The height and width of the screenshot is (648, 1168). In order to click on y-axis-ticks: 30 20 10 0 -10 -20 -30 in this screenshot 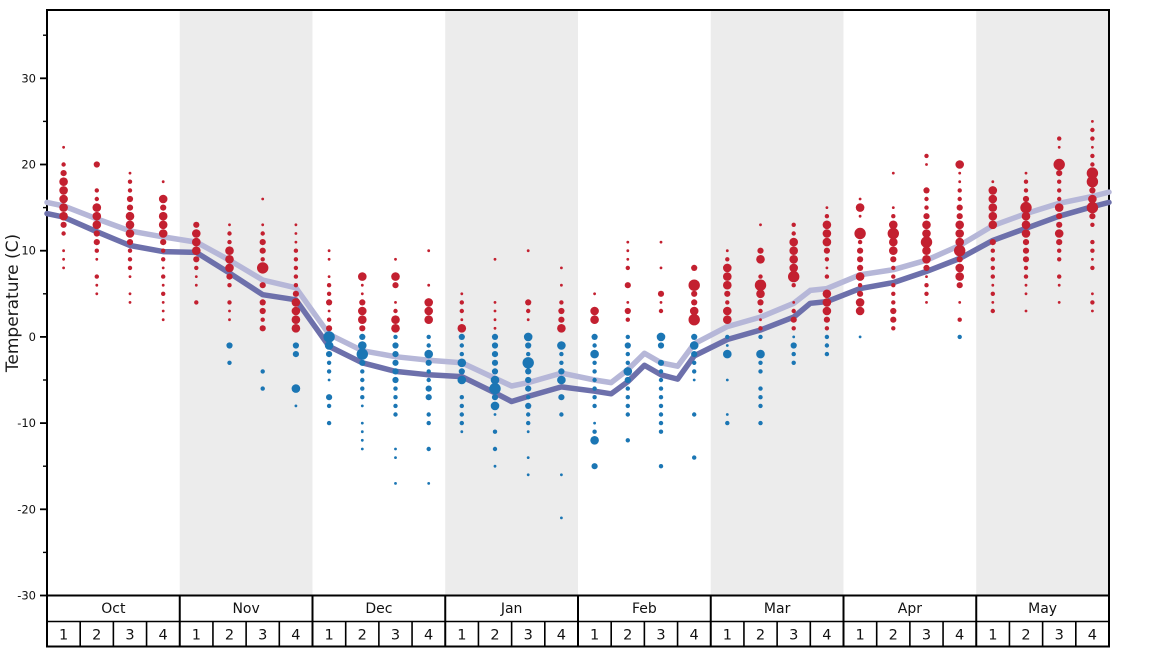, I will do `click(32, 318)`.